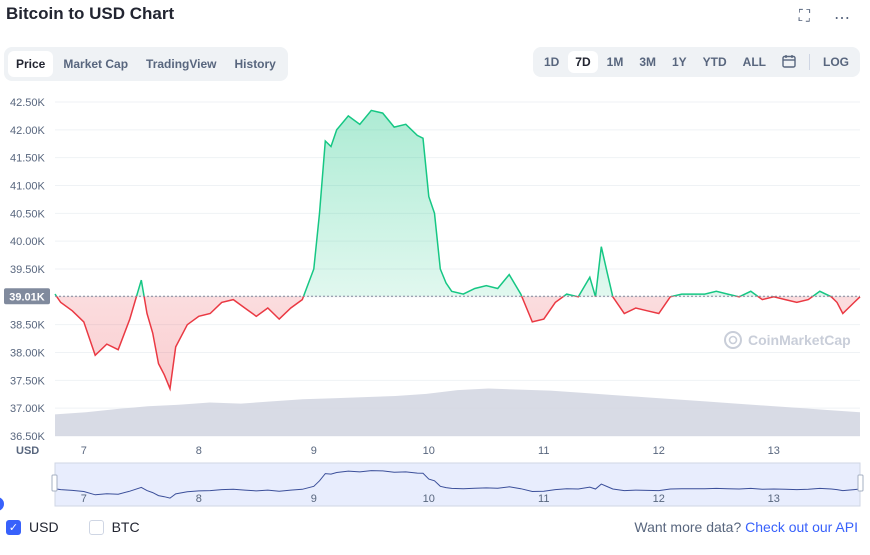 The height and width of the screenshot is (555, 870). I want to click on y-tick-label: 40.50K, so click(28, 214).